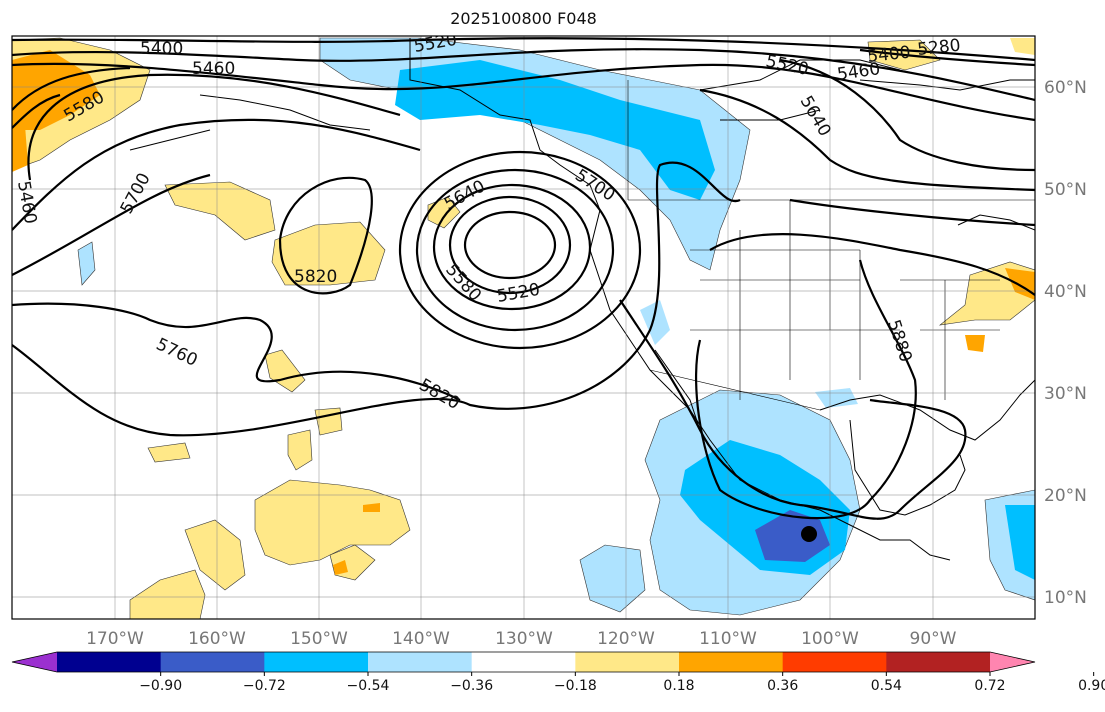 The image size is (1105, 712). I want to click on lon-label: 160°W, so click(217, 639).